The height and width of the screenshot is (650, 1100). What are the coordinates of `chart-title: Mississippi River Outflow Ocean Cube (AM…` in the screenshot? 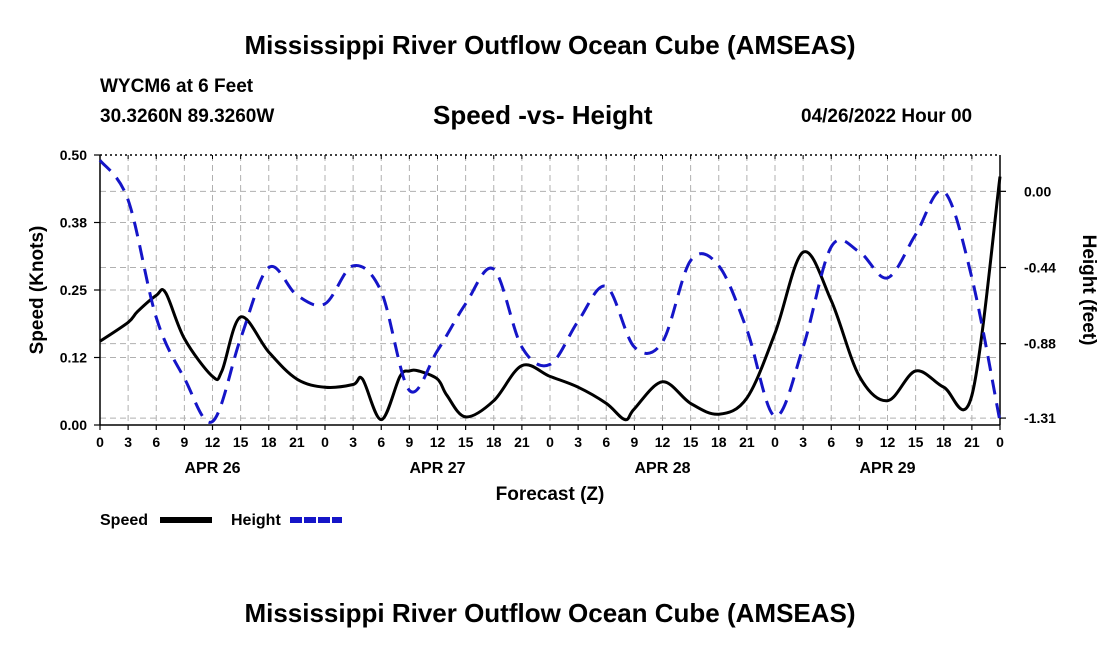 It's located at (550, 45).